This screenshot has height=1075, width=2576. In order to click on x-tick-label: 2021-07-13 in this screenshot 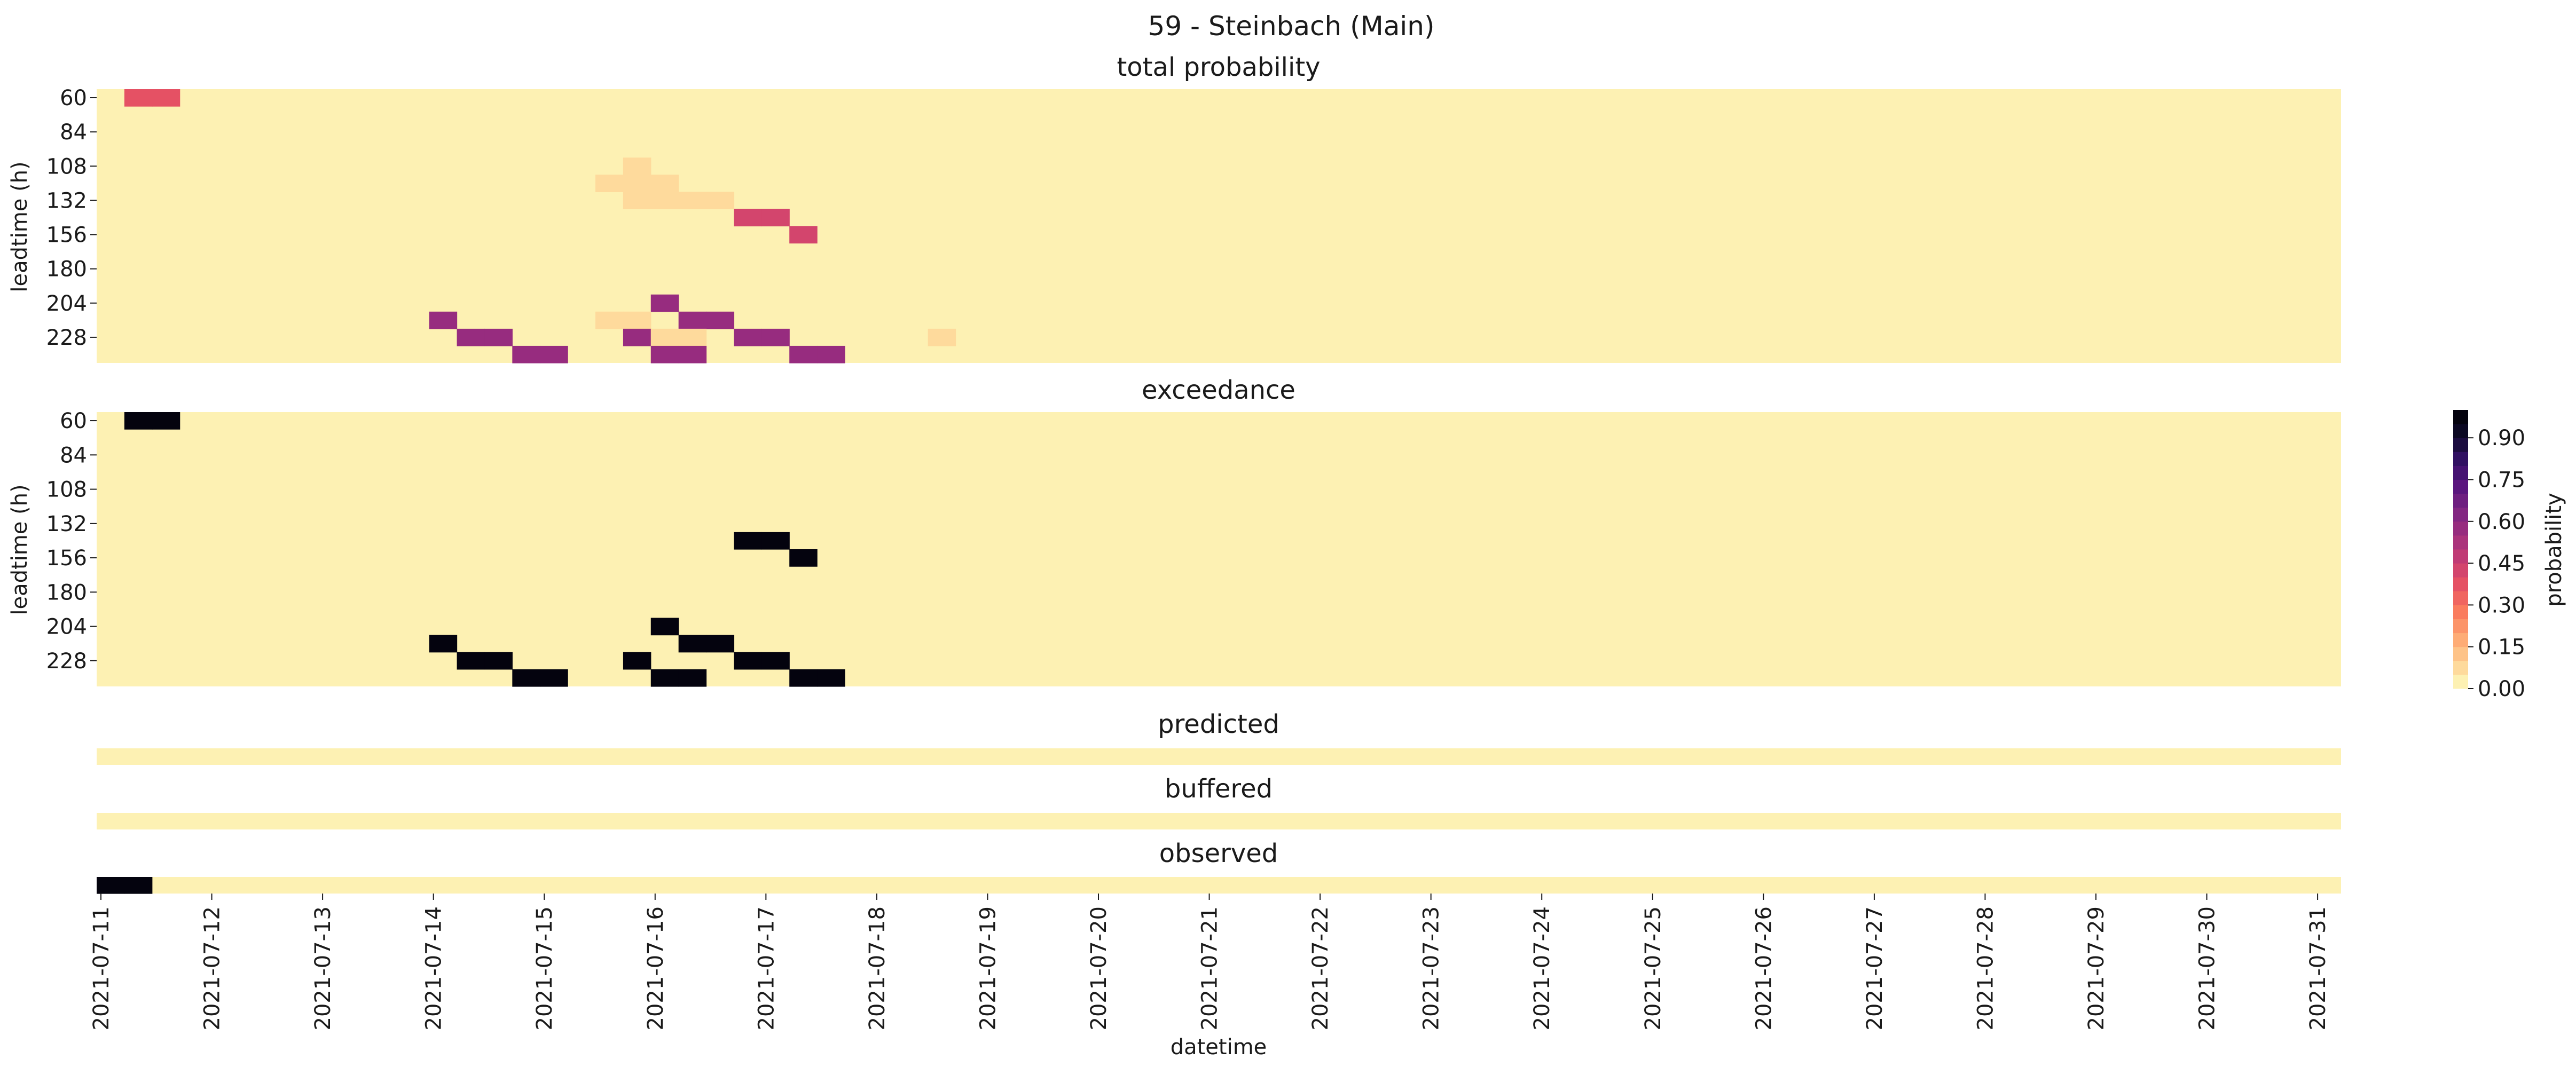, I will do `click(323, 968)`.